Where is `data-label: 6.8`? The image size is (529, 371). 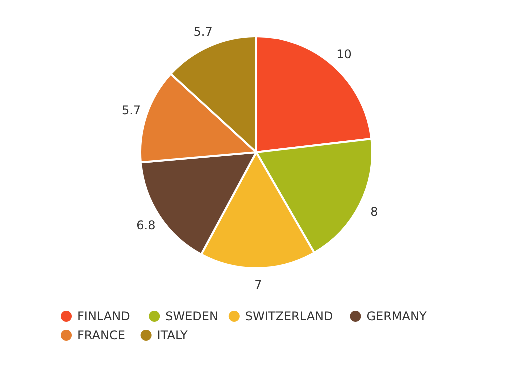
data-label: 6.8 is located at coordinates (146, 225).